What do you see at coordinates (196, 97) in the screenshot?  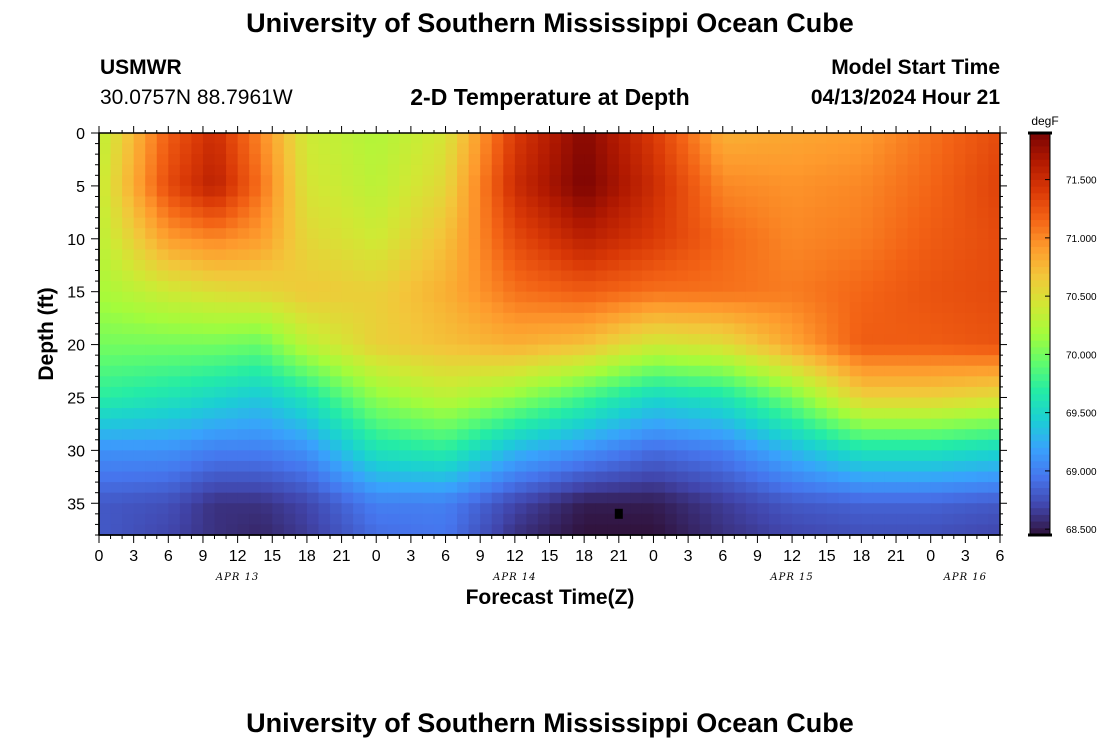 I see `station-coordinates: 30.0757N 88.7961W` at bounding box center [196, 97].